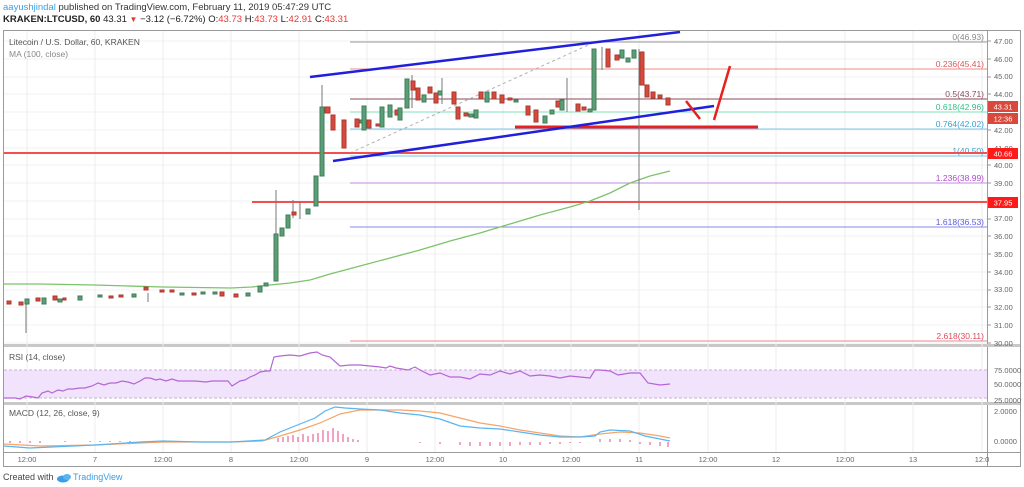 The height and width of the screenshot is (487, 1024). Describe the element at coordinates (367, 459) in the screenshot. I see `svg-text: 9` at that location.